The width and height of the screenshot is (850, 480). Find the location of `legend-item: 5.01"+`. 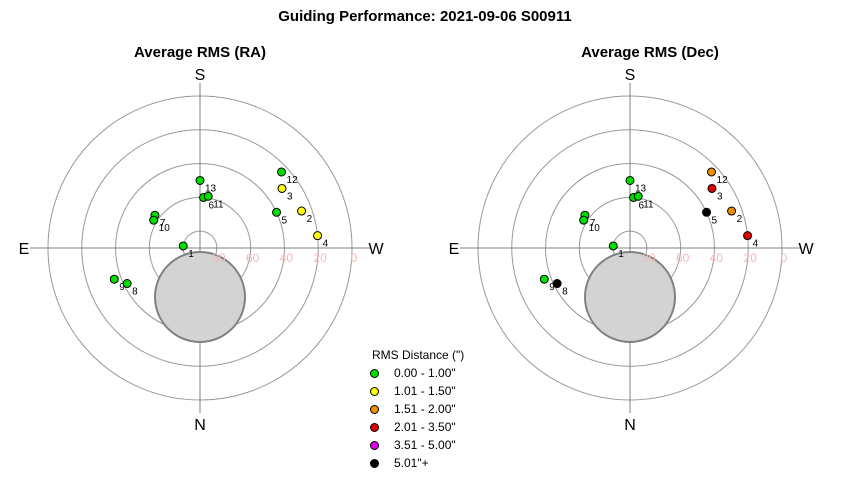

legend-item: 5.01"+ is located at coordinates (430, 463).